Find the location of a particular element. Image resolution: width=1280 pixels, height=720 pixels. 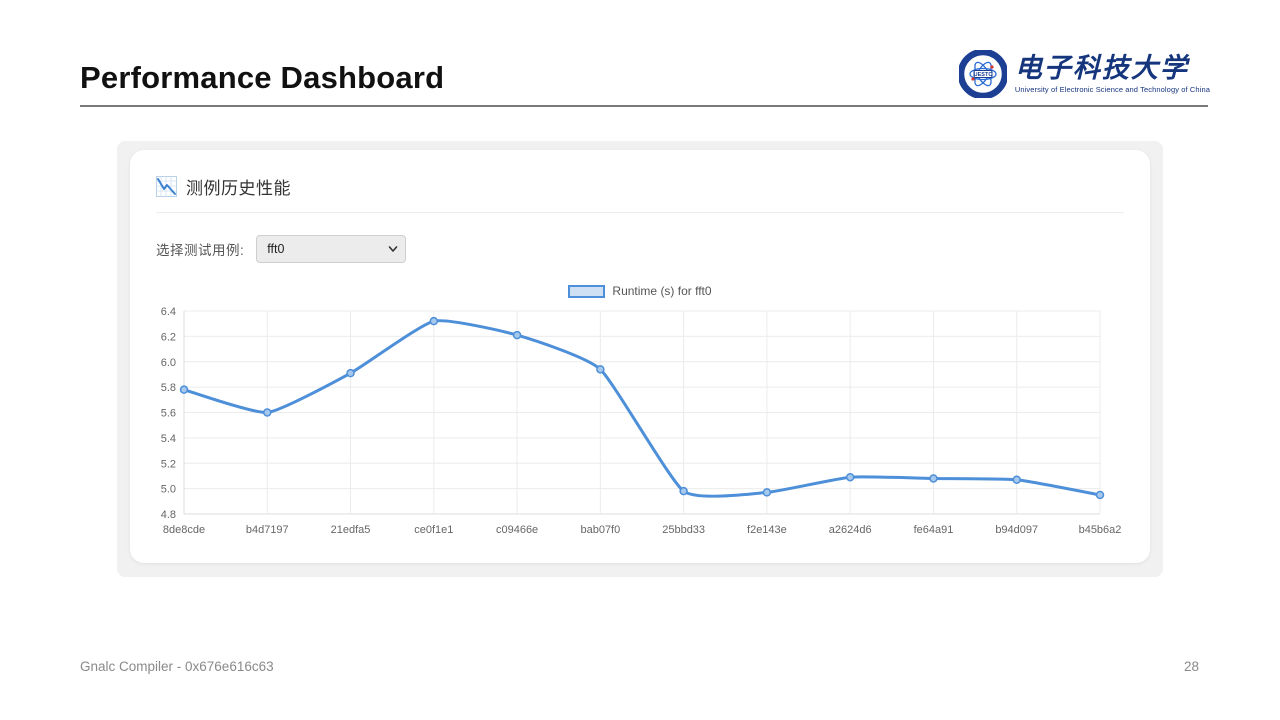

svg-text: UESTC is located at coordinates (983, 75).